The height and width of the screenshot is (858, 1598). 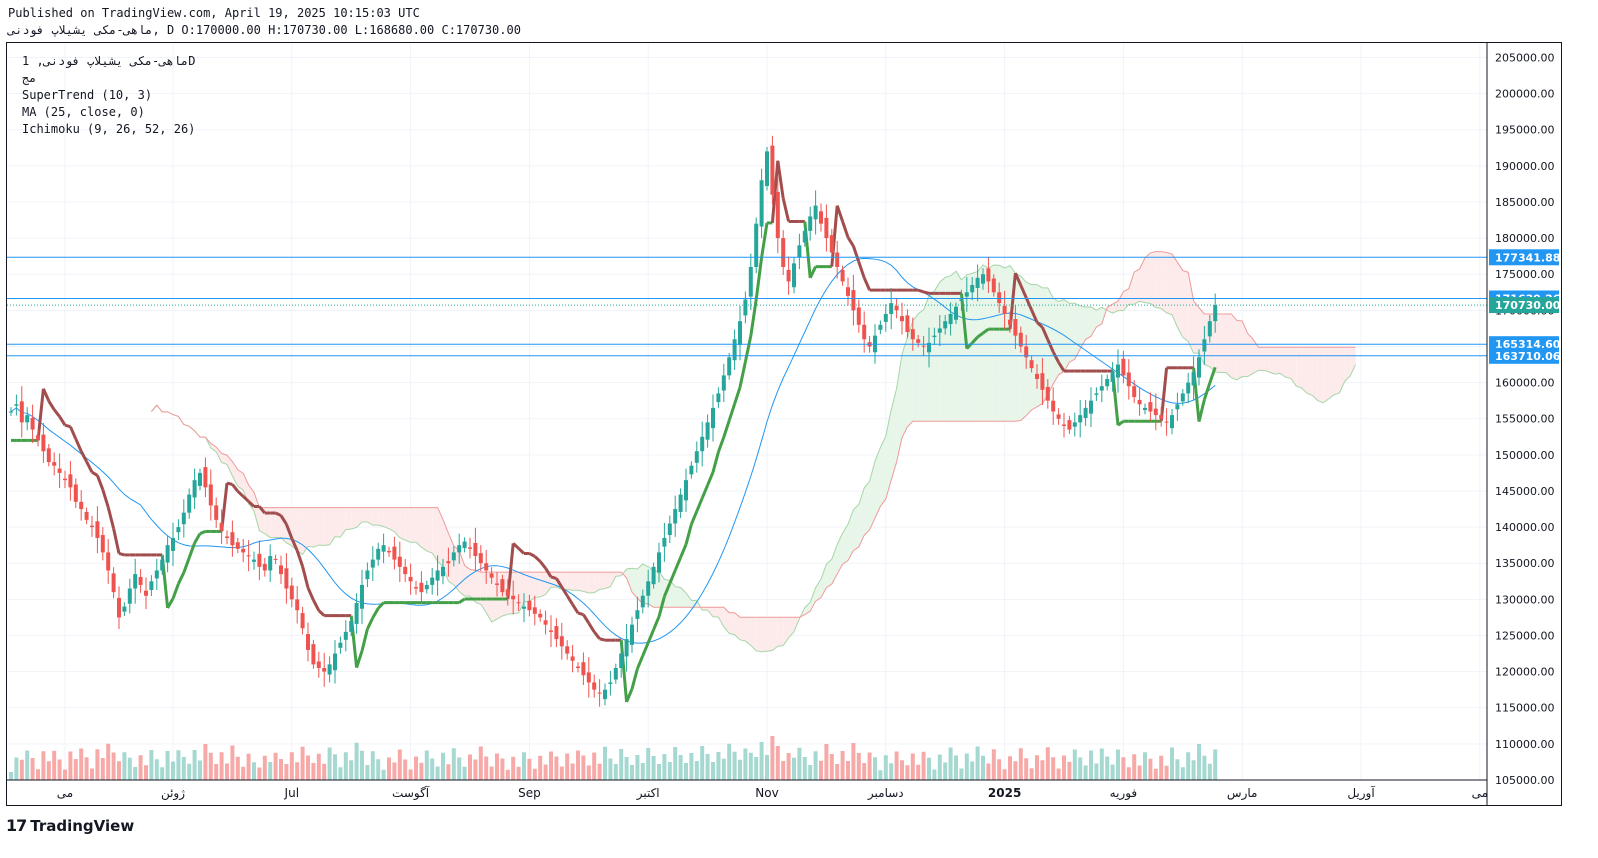 What do you see at coordinates (109, 129) in the screenshot?
I see `legend-ichimoku: Ichimoku (9, 26, 52, 26)` at bounding box center [109, 129].